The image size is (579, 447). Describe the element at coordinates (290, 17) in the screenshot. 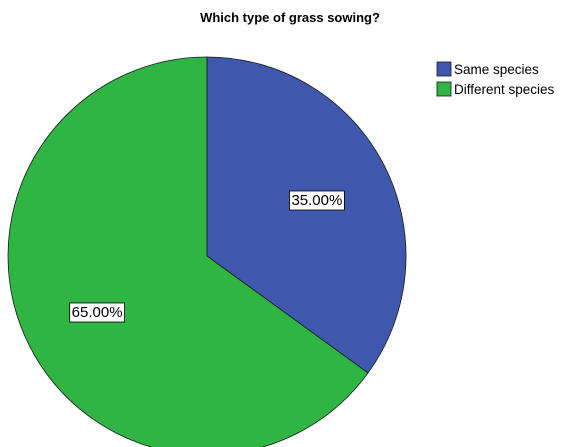

I see `chart-title: Which type of grass sowing?` at that location.